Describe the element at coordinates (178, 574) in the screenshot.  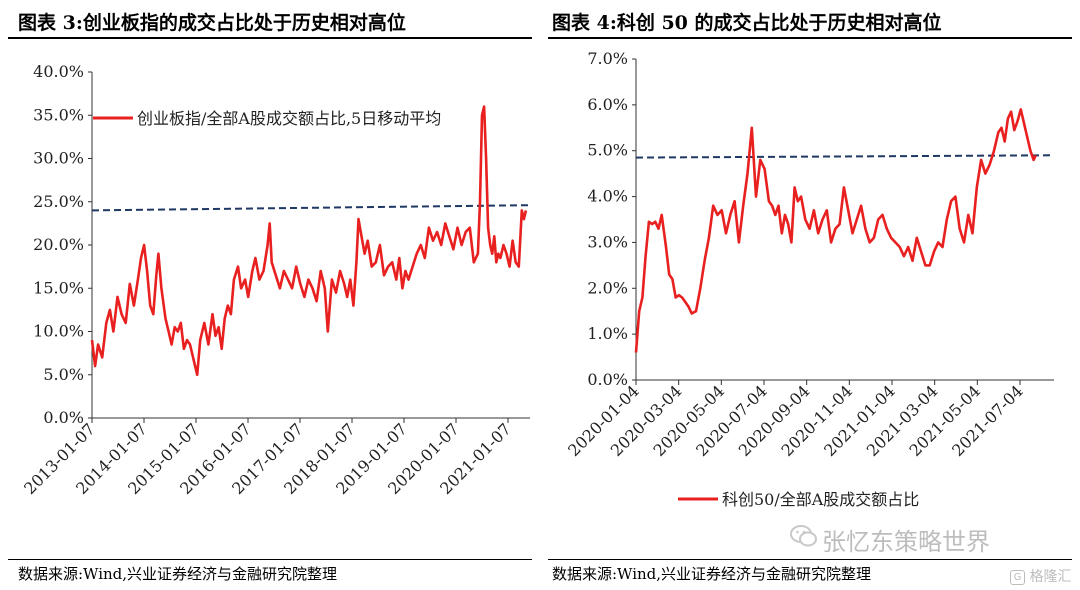
I see `left-source-note: 数据来源:Wind,兴业证券经济与金融研究院整理` at that location.